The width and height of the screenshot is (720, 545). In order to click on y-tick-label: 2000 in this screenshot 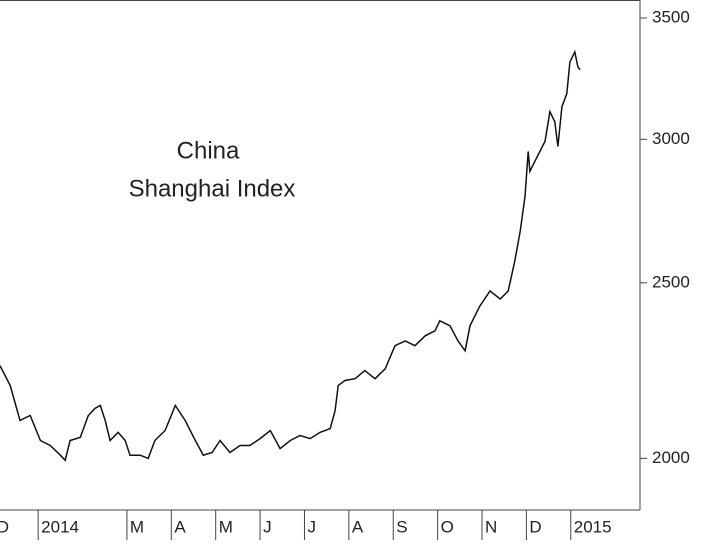, I will do `click(671, 457)`.